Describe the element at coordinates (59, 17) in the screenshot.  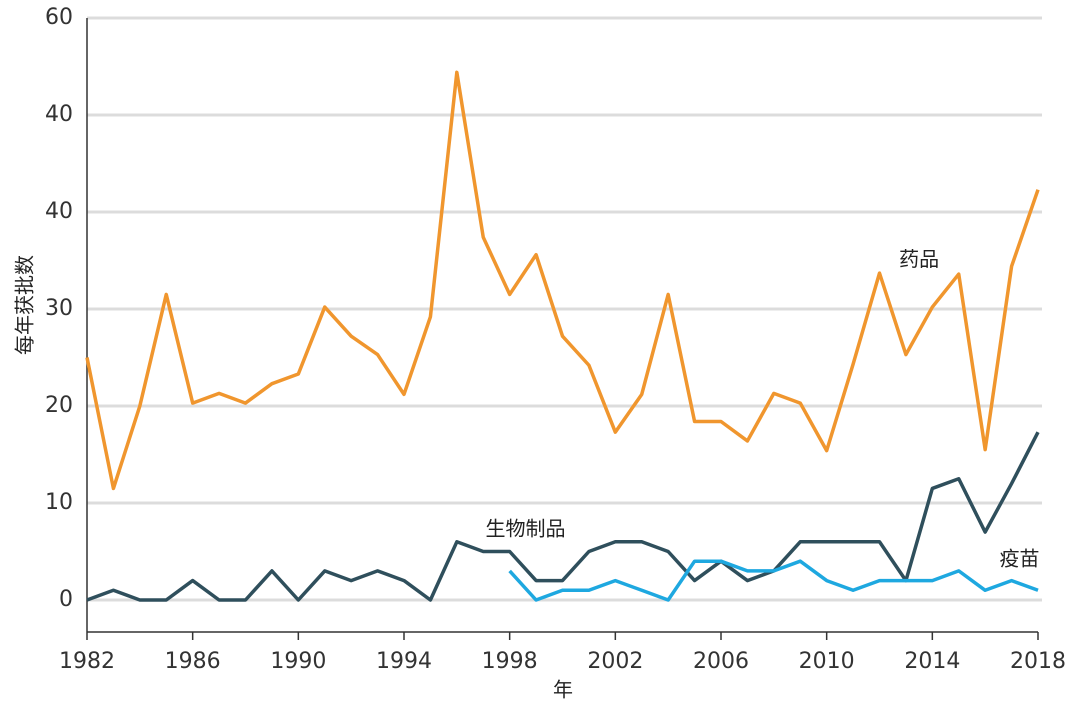
I see `y-tick-label: 60` at that location.